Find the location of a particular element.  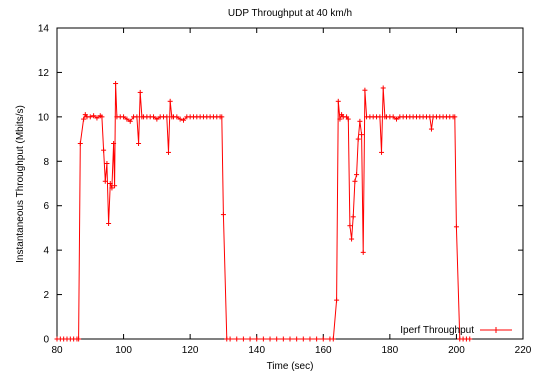

y-tick-label: 4 is located at coordinates (46, 251).